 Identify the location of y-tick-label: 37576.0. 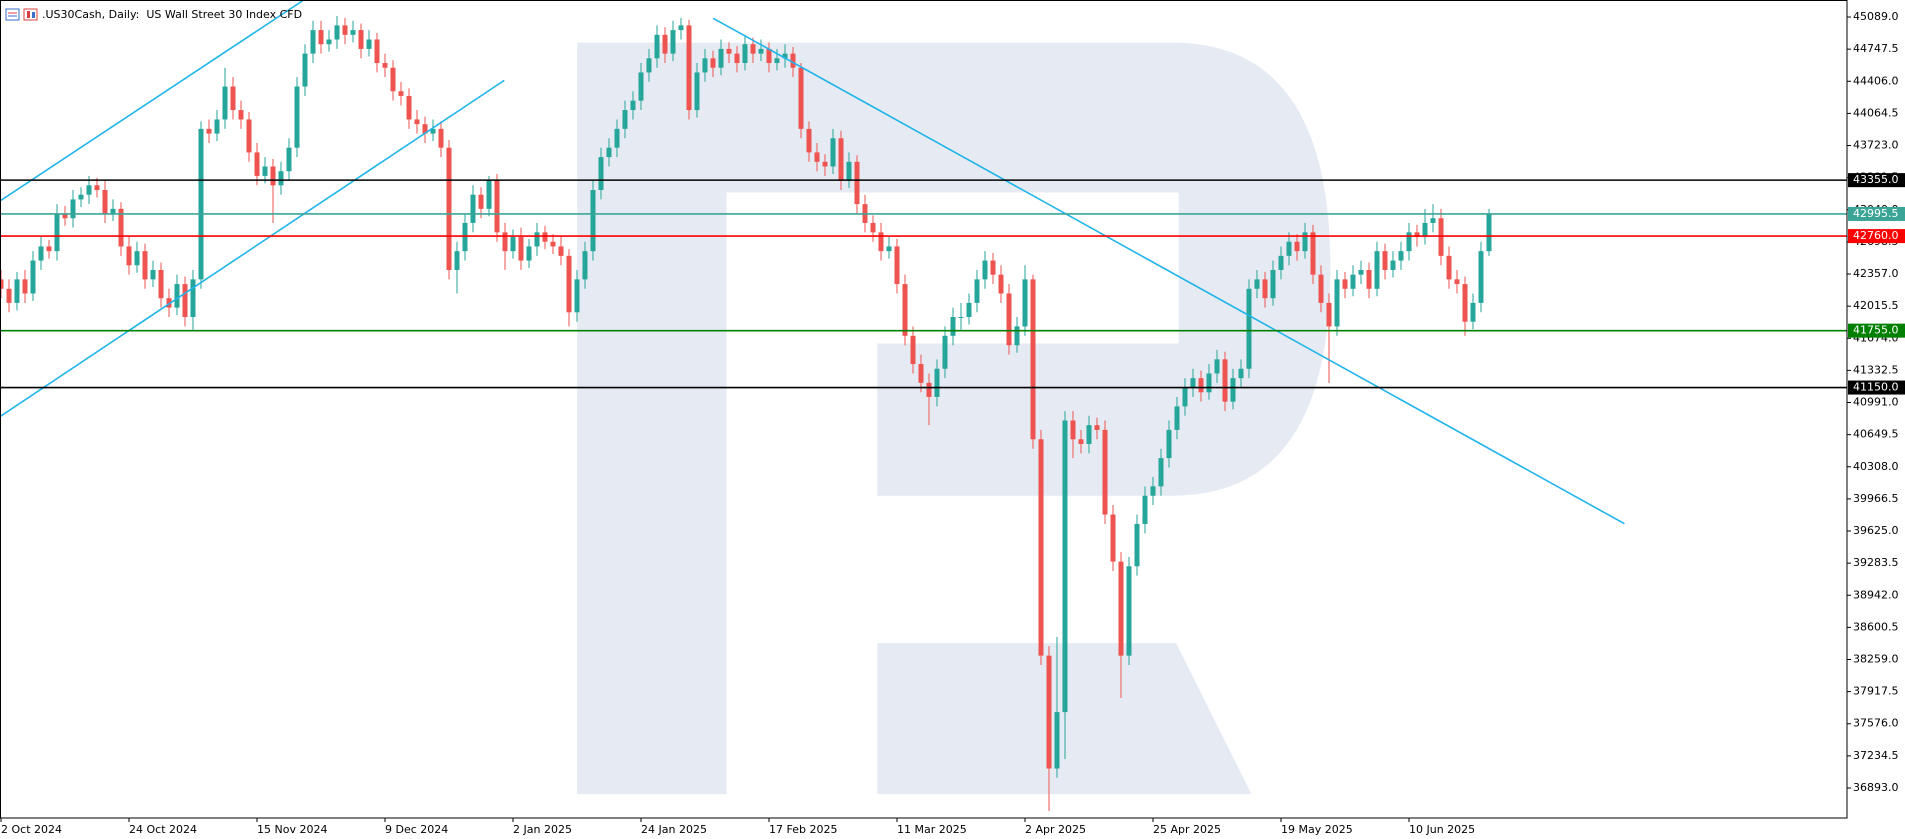
(1876, 723).